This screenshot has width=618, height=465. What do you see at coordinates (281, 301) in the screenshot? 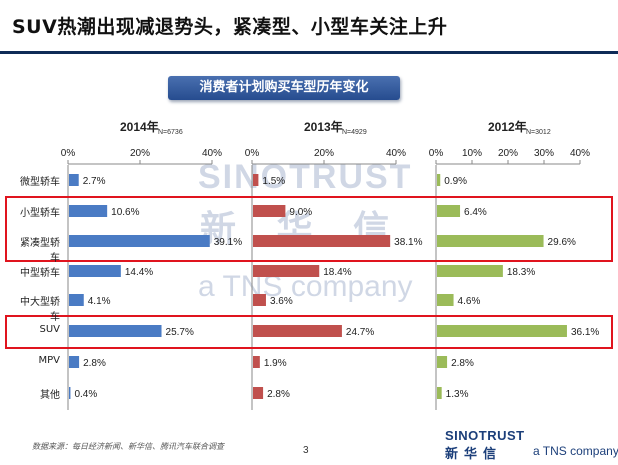
I see `data-label: 3.6%` at bounding box center [281, 301].